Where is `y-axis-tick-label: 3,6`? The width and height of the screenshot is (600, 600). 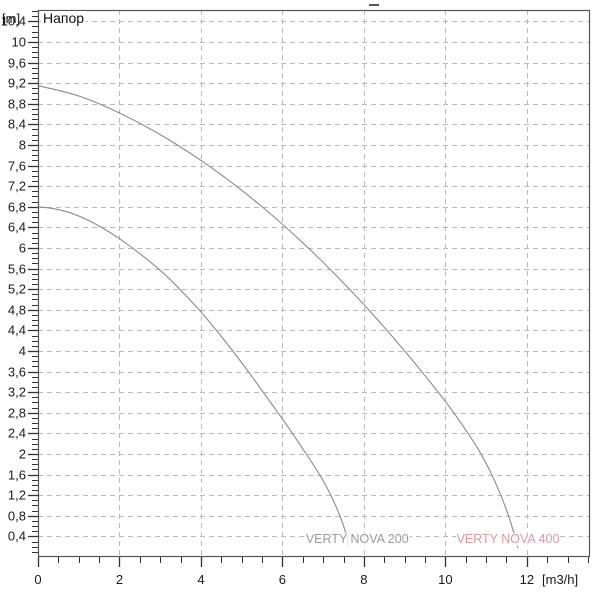
y-axis-tick-label: 3,6 is located at coordinates (16, 372).